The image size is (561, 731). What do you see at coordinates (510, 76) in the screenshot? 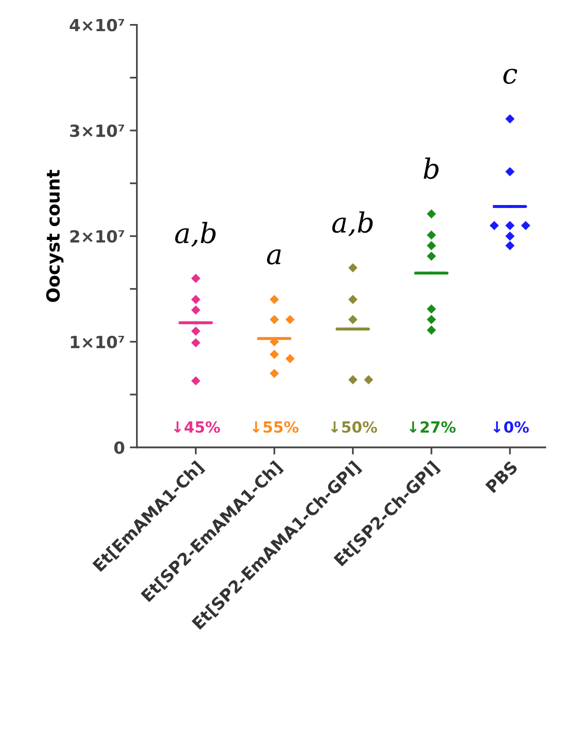
I see `annotation: c` at bounding box center [510, 76].